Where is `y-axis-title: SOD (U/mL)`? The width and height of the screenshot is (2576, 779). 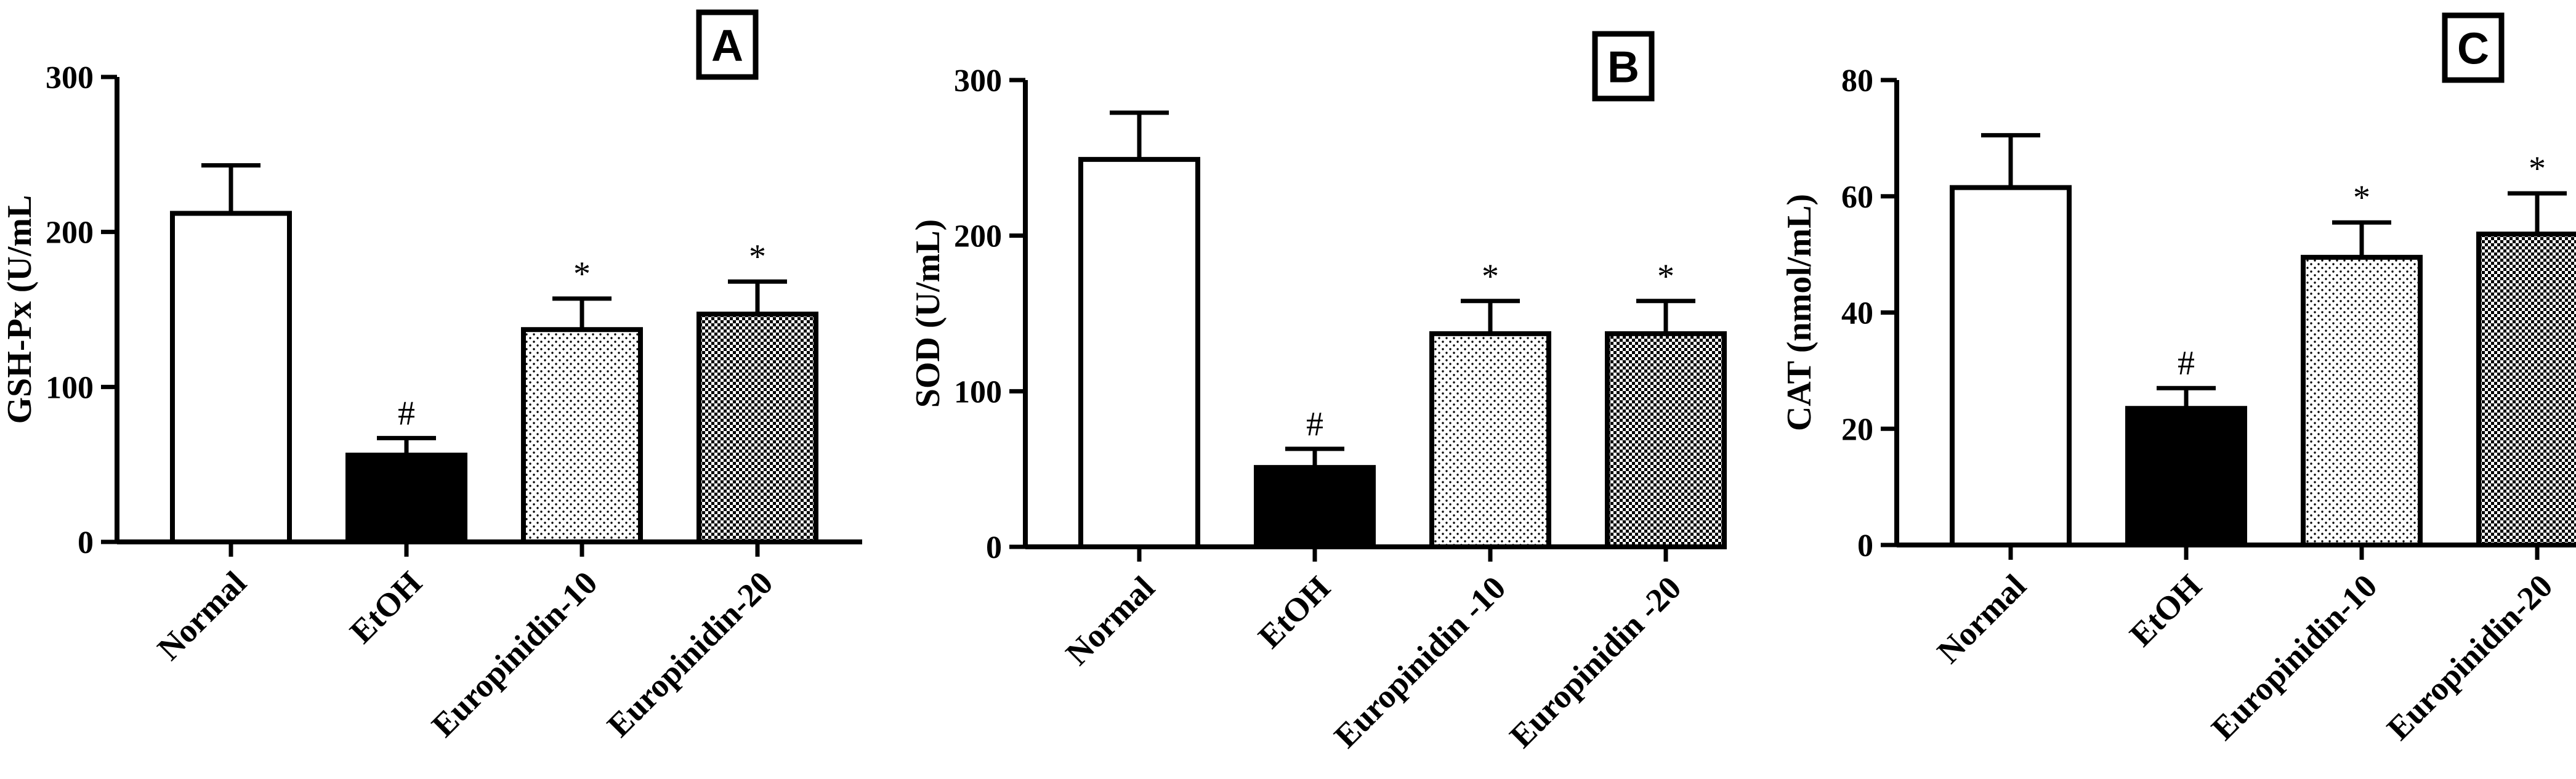 y-axis-title: SOD (U/mL) is located at coordinates (928, 313).